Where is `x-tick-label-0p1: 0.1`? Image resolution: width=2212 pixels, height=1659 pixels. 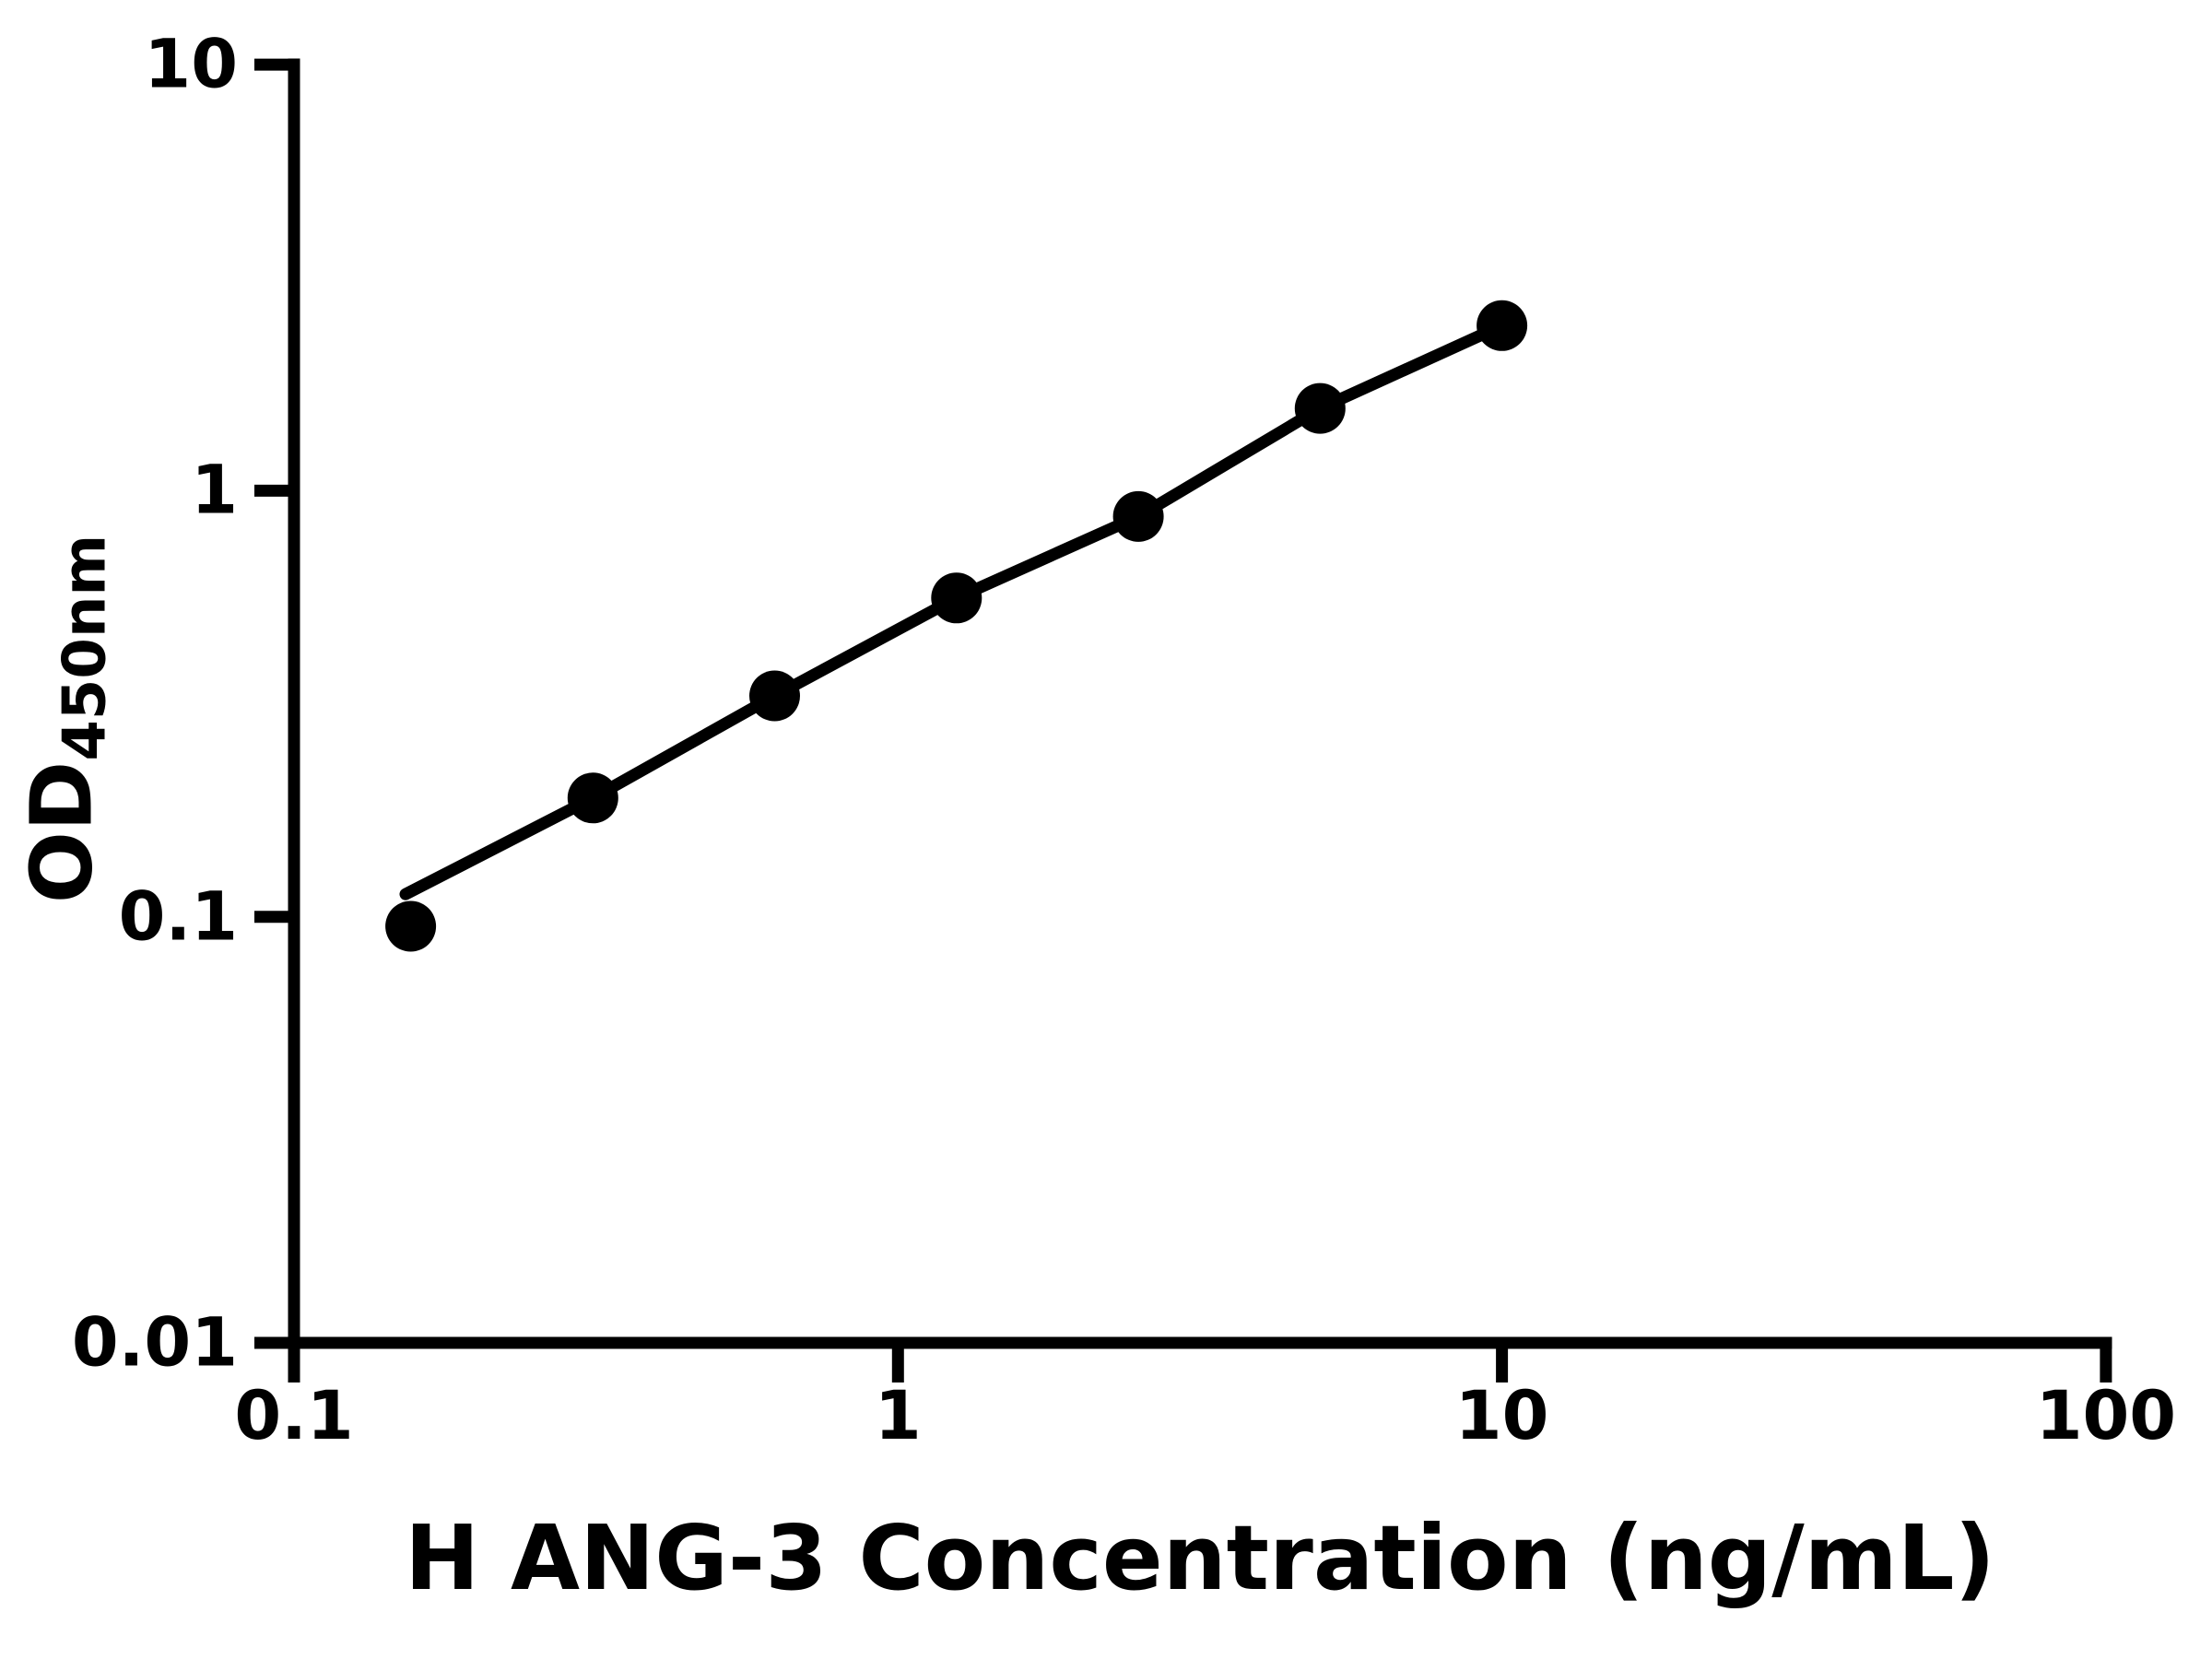
x-tick-label-0p1: 0.1 is located at coordinates (294, 1416).